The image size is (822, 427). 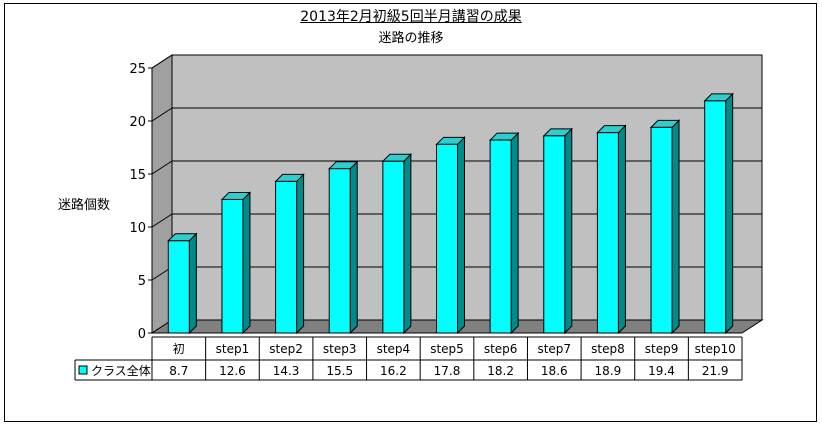 I want to click on chart-title: 2013年2月初級5回半月講習の成果, so click(x=411, y=17).